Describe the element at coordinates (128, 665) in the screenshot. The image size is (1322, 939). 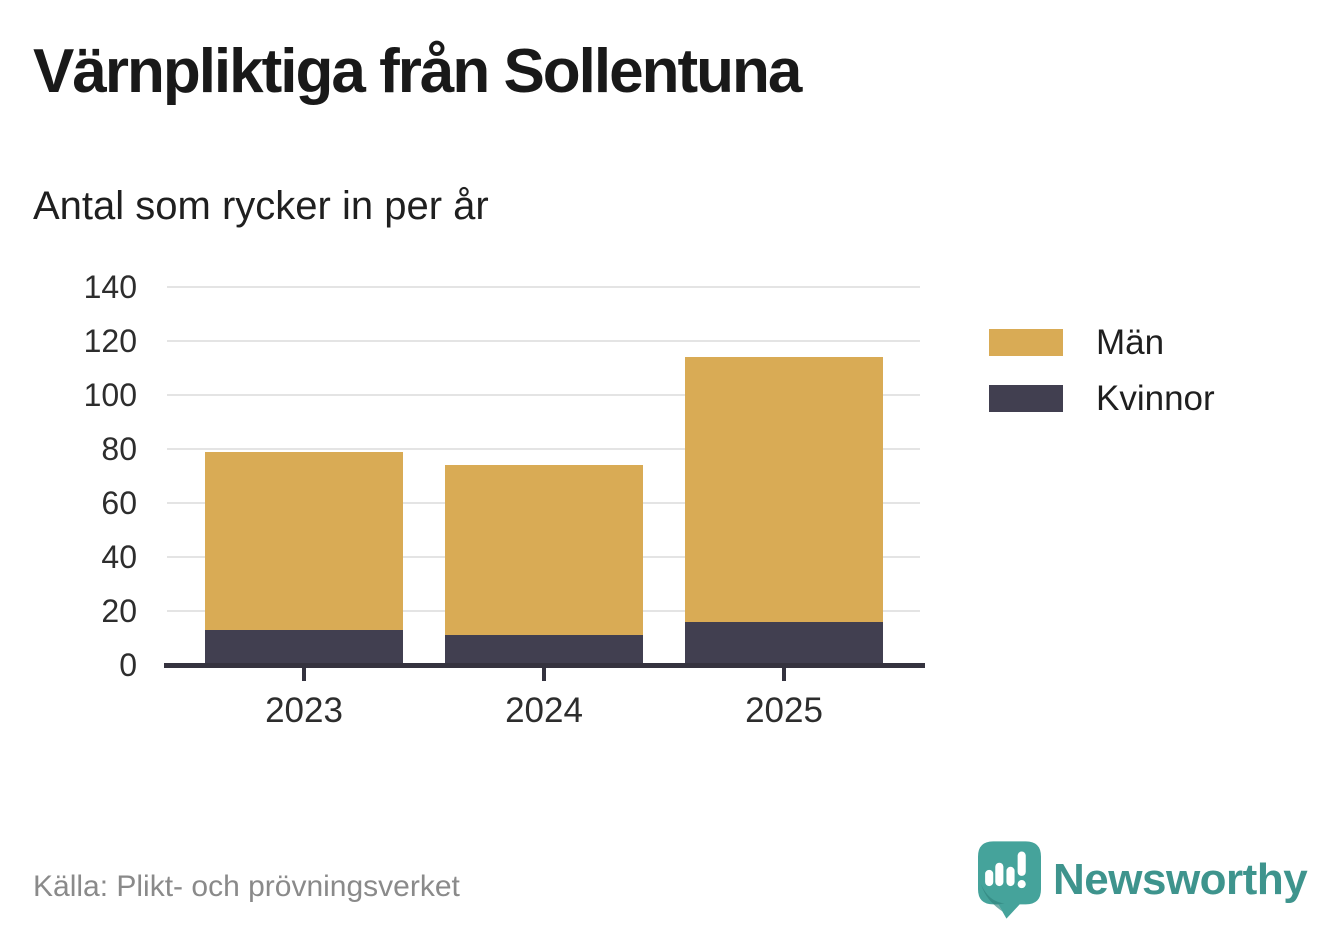
I see `y-tick-label-0: 0` at that location.